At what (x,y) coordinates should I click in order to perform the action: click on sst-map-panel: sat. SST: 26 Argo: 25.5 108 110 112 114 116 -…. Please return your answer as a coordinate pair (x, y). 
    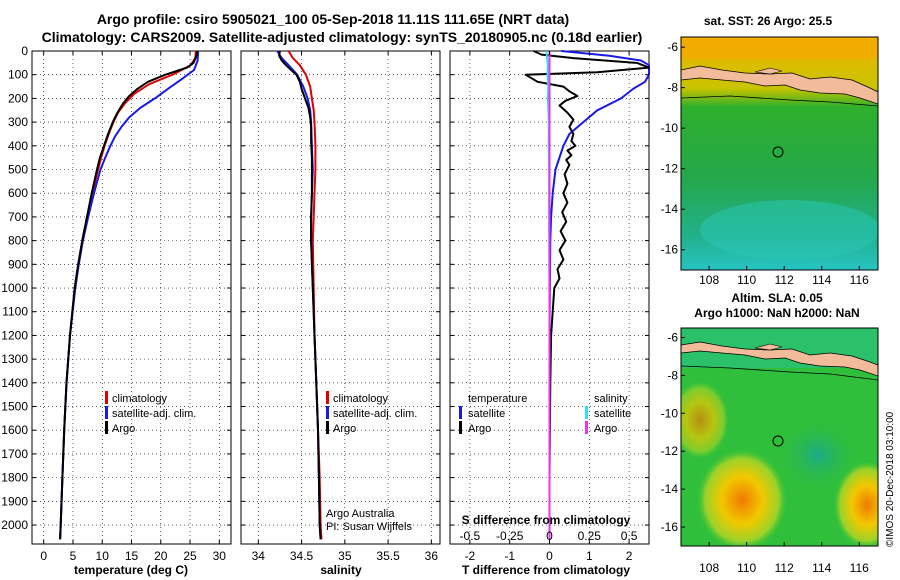
    Looking at the image, I should click on (770, 150).